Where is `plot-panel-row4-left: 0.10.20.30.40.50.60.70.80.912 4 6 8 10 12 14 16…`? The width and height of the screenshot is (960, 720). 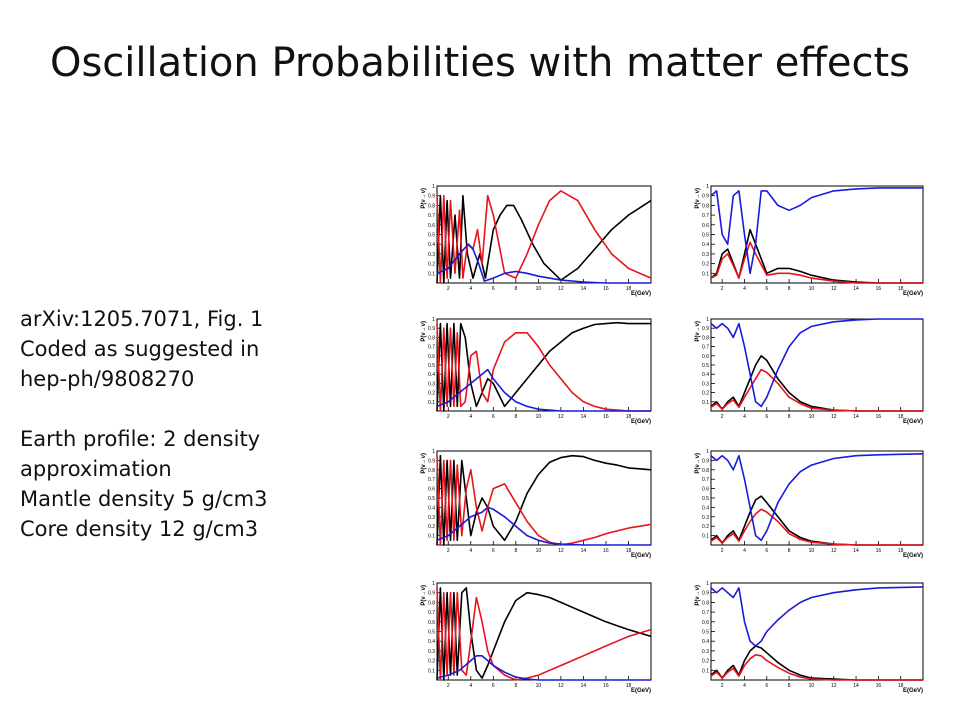
plot-panel-row4-left: 0.10.20.30.40.50.60.70.80.912 4 6 8 10 12 14 16… is located at coordinates (536, 637).